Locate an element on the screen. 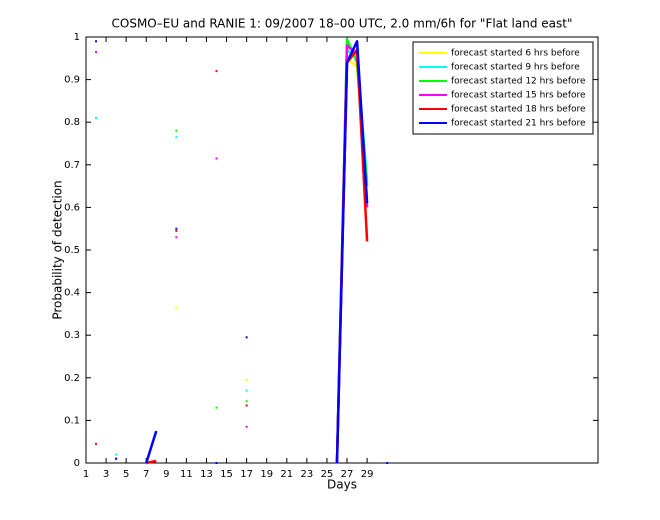 The image size is (660, 520). y-tick-label: 0.3 is located at coordinates (72, 335).